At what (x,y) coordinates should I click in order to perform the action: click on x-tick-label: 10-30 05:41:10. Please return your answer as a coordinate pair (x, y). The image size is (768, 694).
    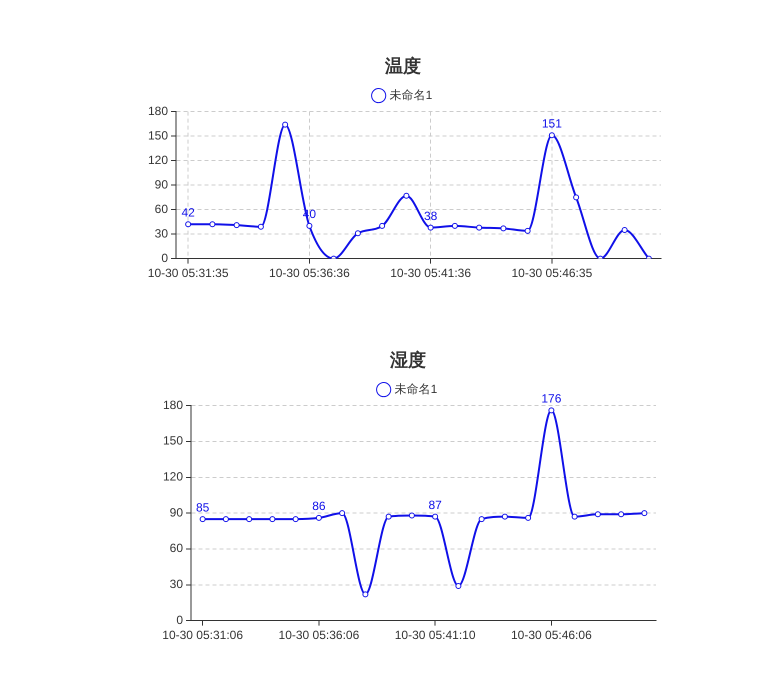
    Looking at the image, I should click on (435, 635).